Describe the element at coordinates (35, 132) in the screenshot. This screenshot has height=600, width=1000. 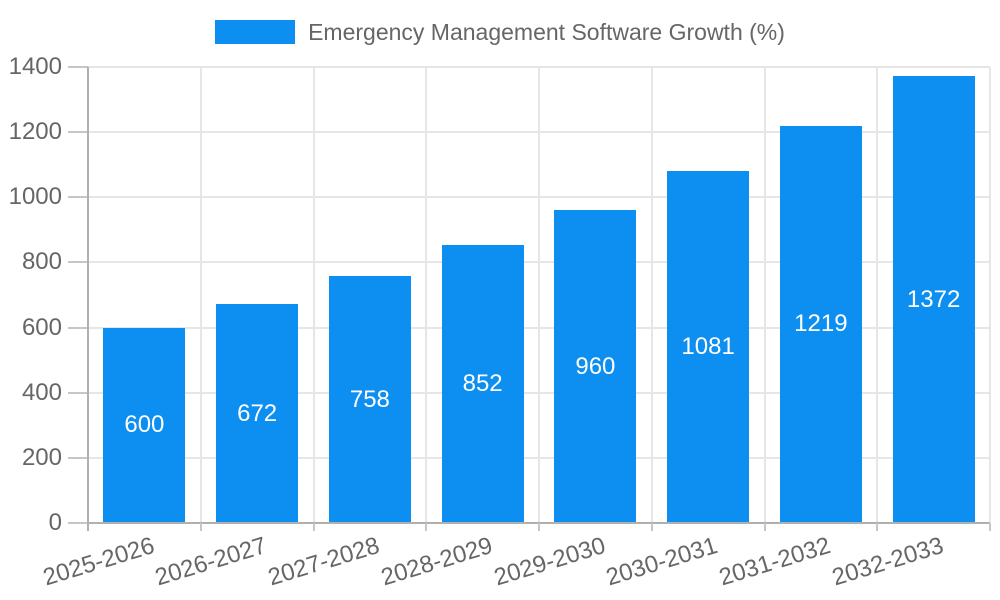
I see `y-axis-label: 1200` at that location.